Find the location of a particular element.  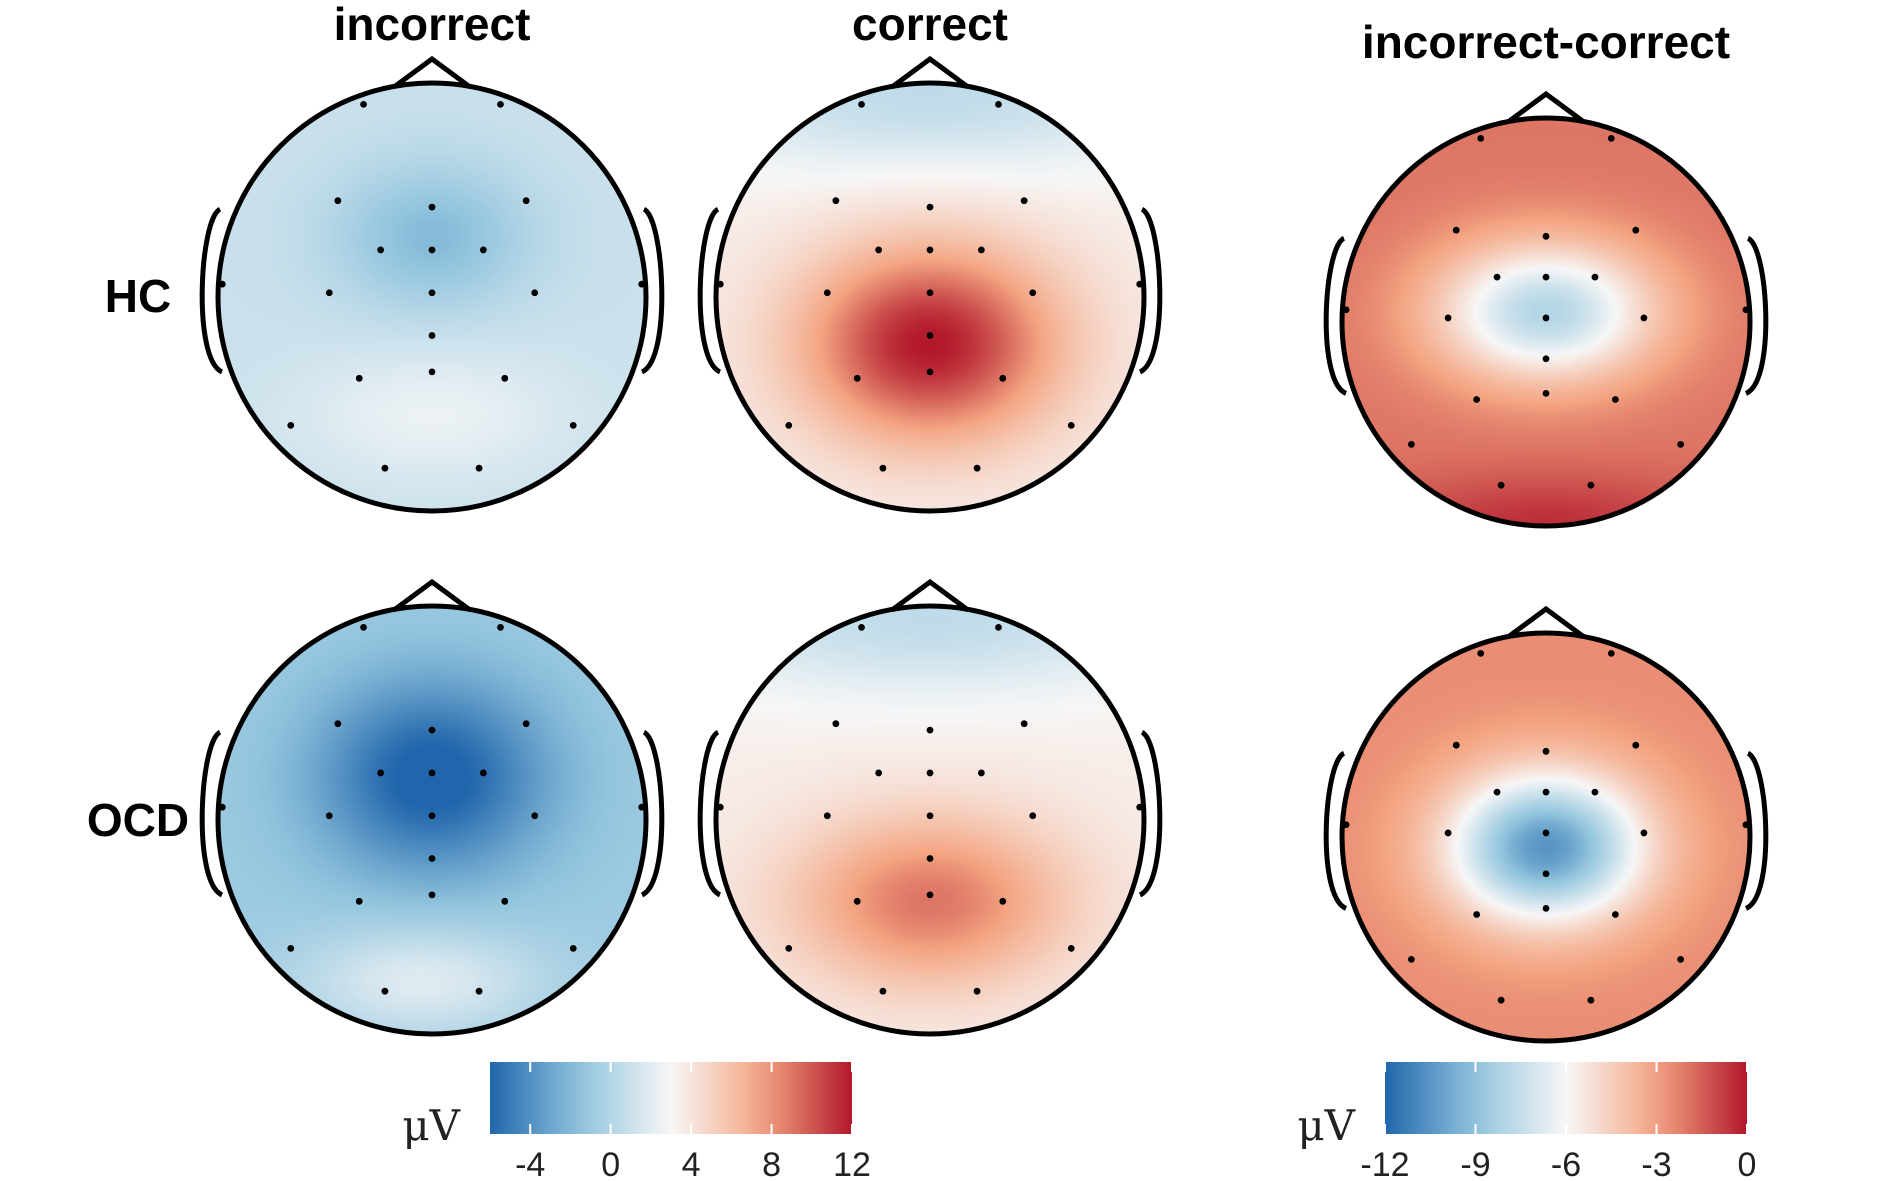

topomap-hc-incorrect-correct is located at coordinates (1546, 309).